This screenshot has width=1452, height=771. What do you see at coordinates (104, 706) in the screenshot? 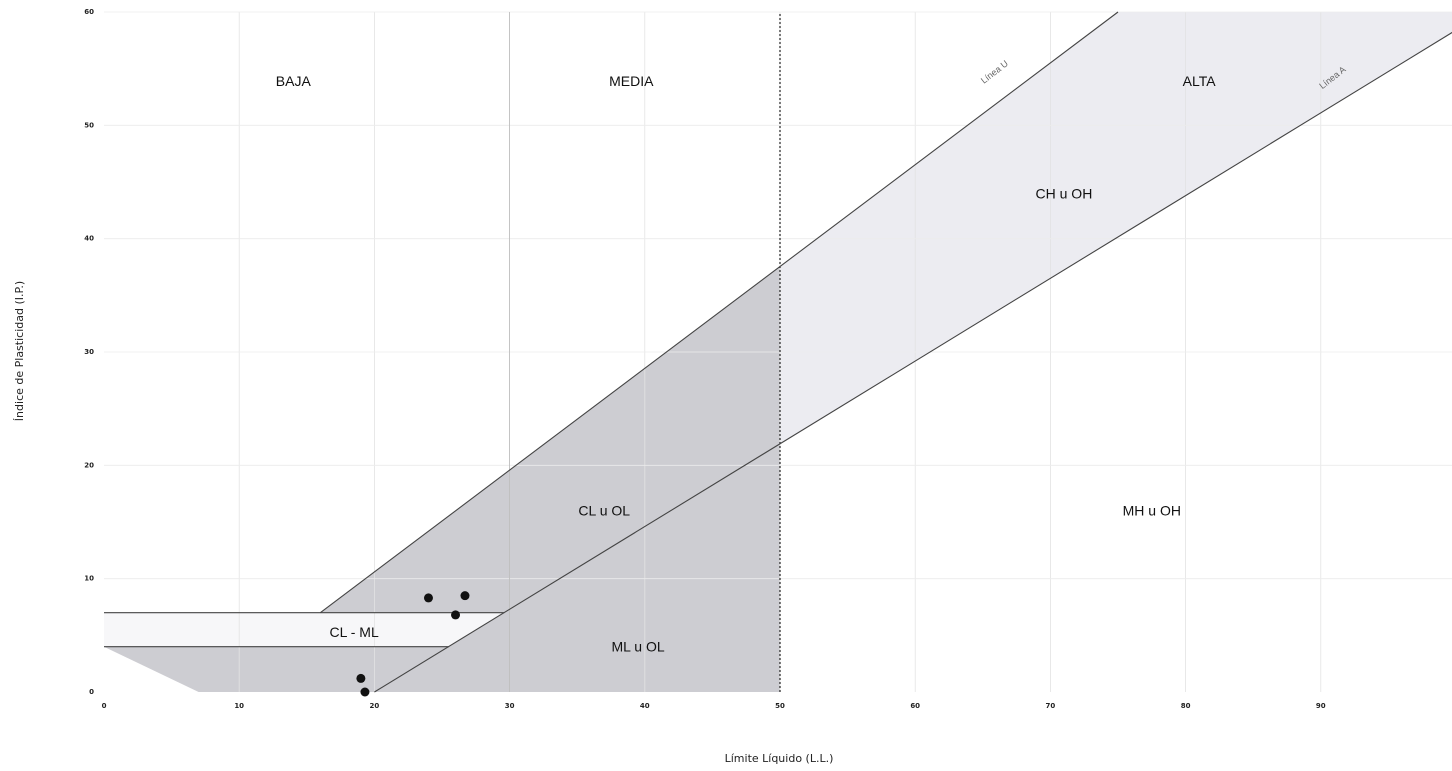
I see `x-tick-label: 0` at bounding box center [104, 706].